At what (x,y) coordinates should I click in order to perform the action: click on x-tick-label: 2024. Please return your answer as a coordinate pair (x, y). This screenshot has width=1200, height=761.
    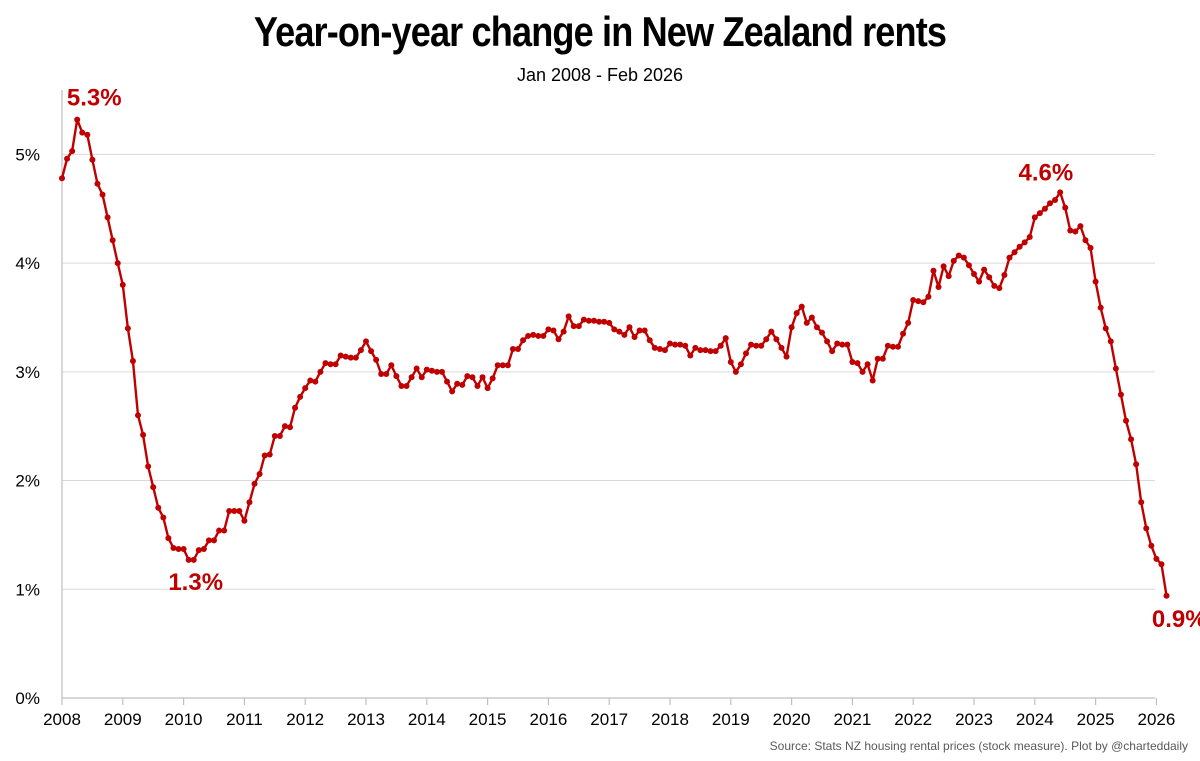
    Looking at the image, I should click on (1035, 719).